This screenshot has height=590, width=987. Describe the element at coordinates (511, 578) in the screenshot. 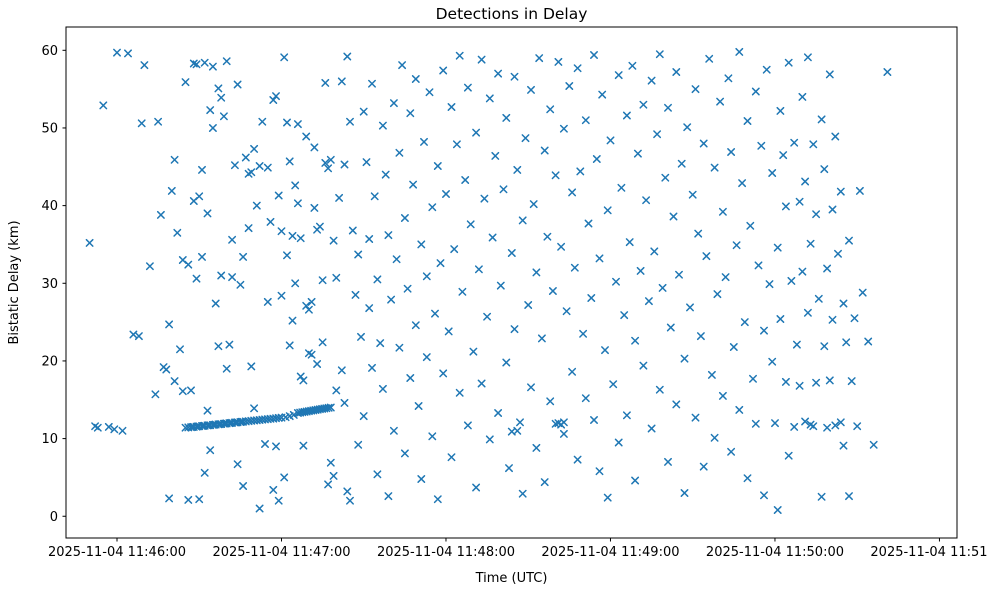

I see `x-axis-label: Time (UTC)` at that location.